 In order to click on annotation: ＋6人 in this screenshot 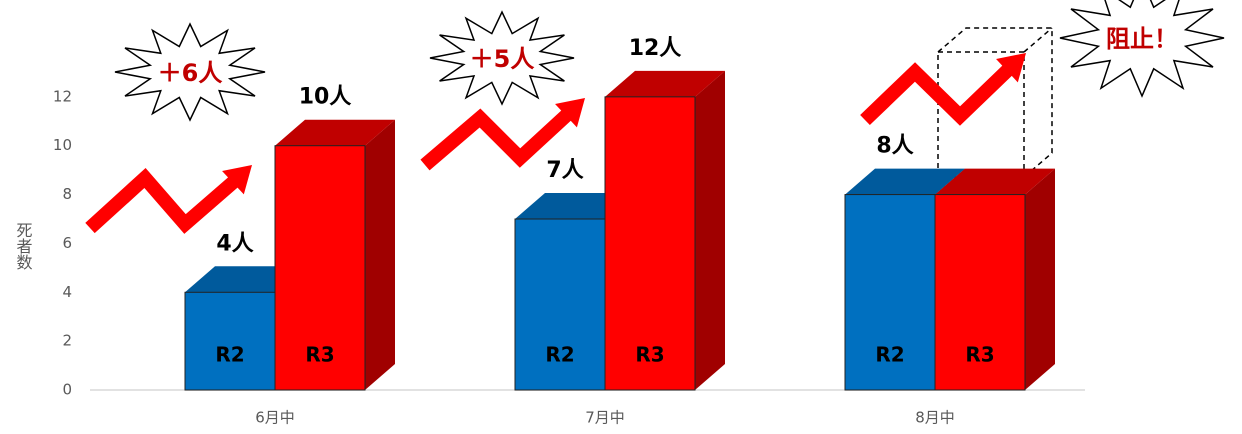, I will do `click(190, 73)`.